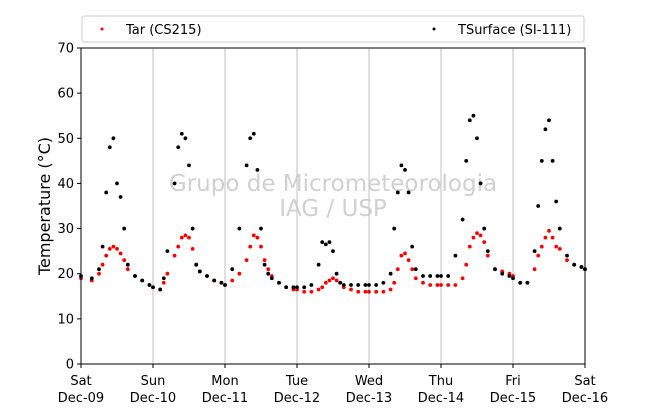 The image size is (650, 409). What do you see at coordinates (440, 381) in the screenshot?
I see `x-tick-label-day: Thu` at bounding box center [440, 381].